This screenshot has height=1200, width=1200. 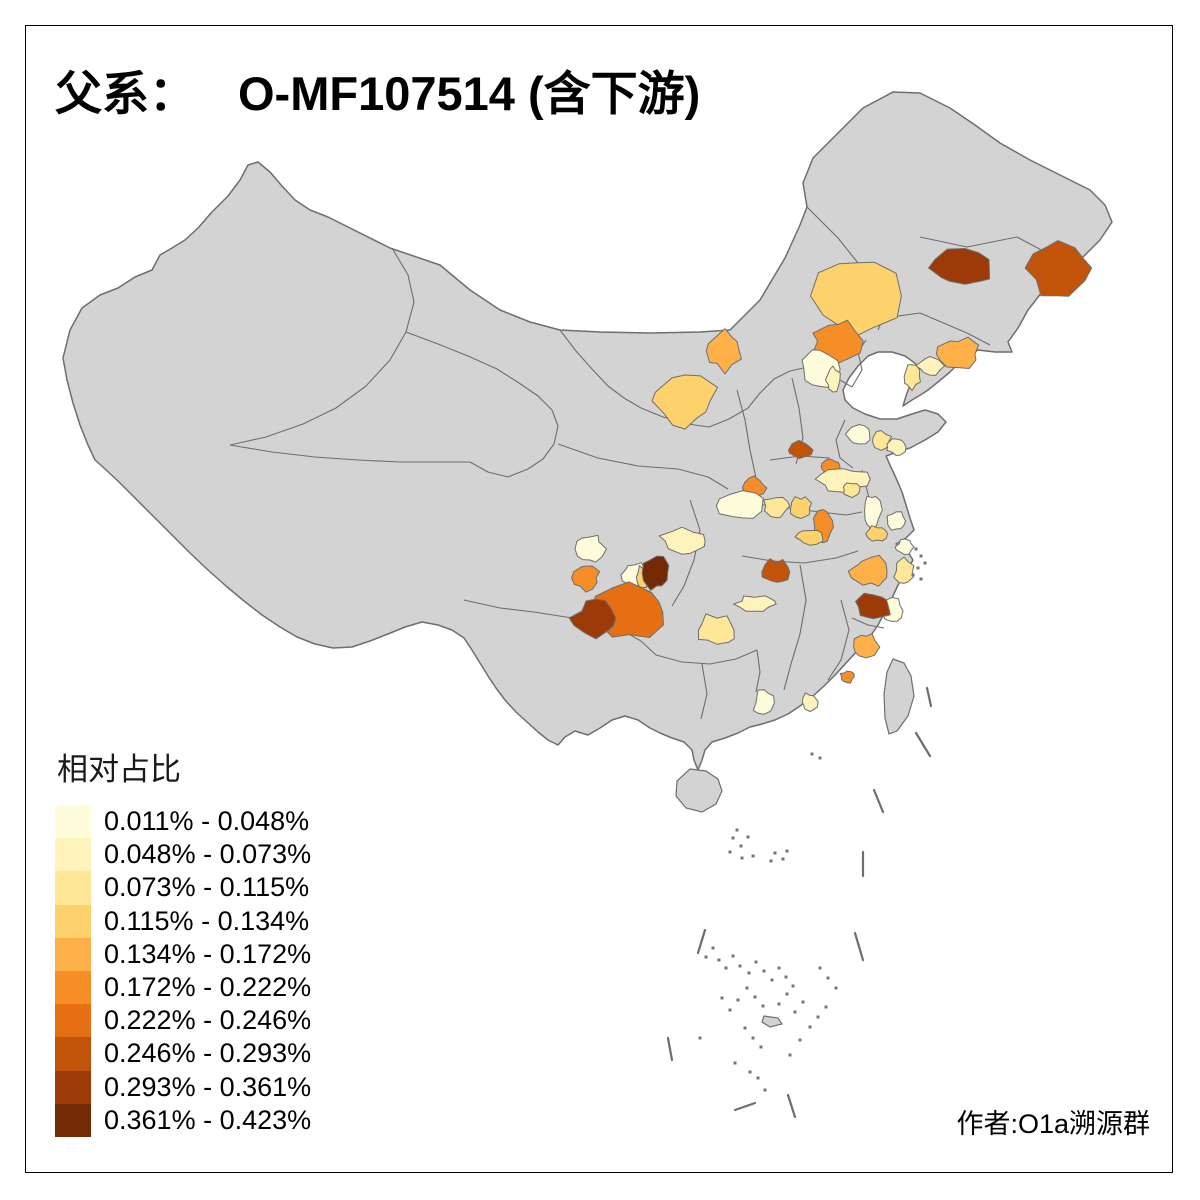 What do you see at coordinates (208, 1020) in the screenshot?
I see `legend-label: 0.222% - 0.246%` at bounding box center [208, 1020].